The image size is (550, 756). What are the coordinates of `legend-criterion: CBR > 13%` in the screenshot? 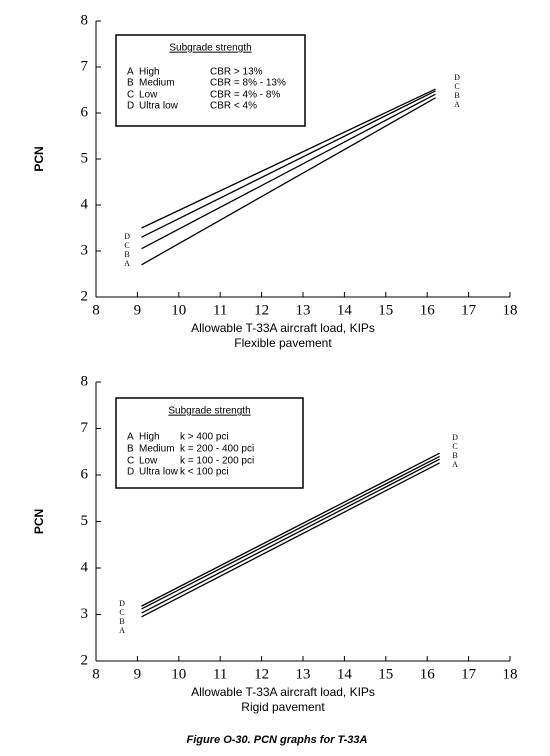 It's located at (236, 72).